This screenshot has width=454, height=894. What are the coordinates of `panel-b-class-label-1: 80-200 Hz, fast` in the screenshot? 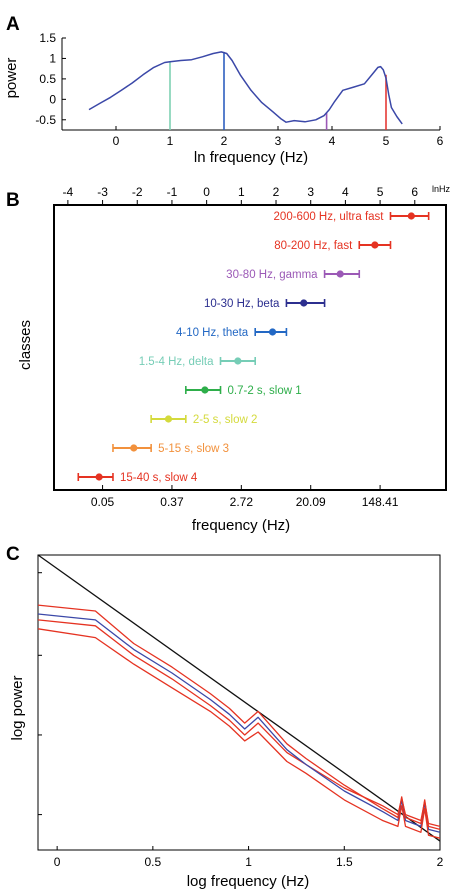 It's located at (313, 246).